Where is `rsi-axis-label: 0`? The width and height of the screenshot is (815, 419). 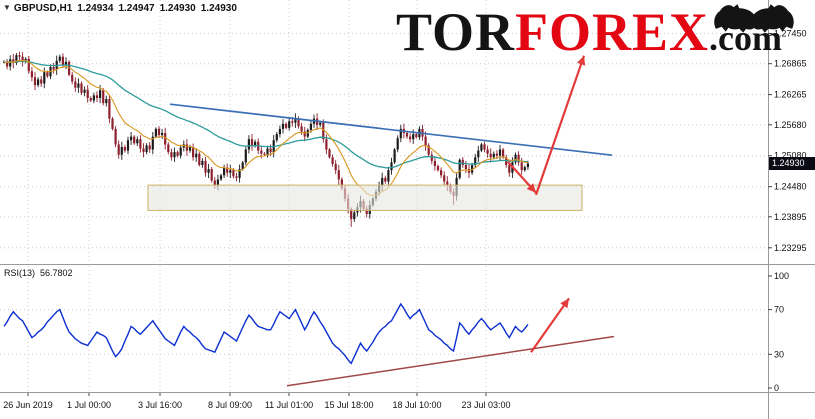 rsi-axis-label: 0 is located at coordinates (776, 388).